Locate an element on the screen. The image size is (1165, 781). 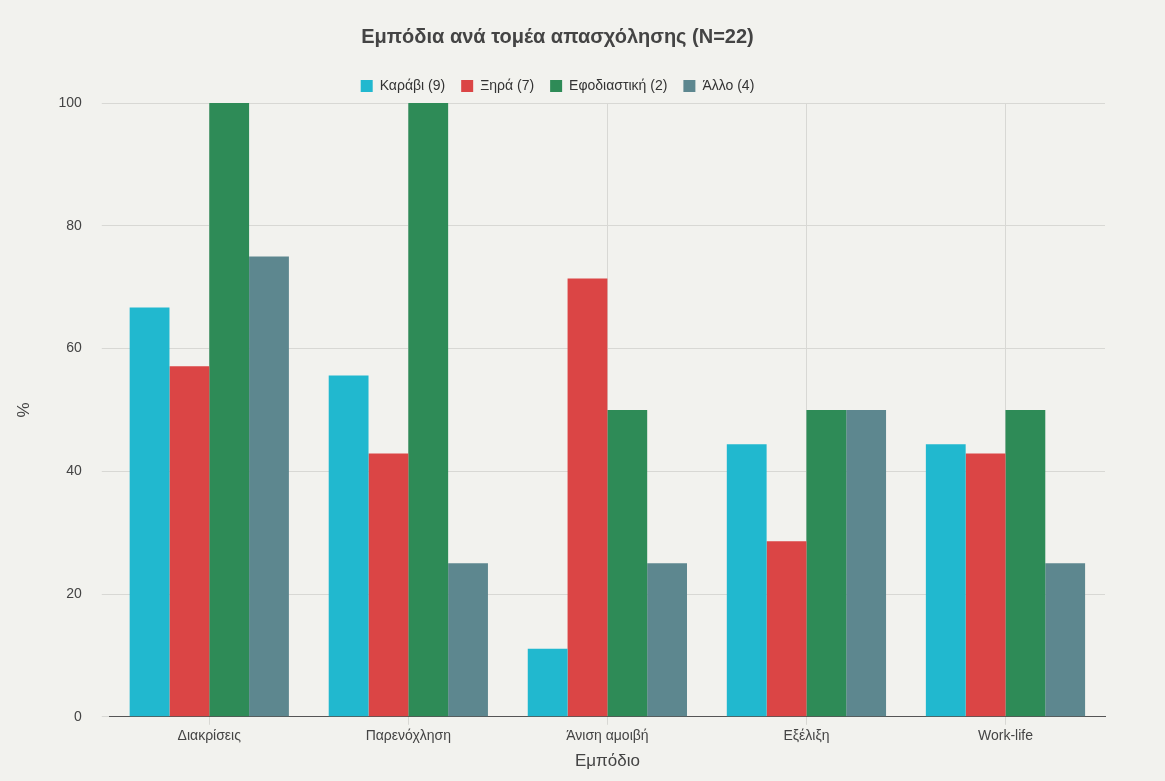
y-axis-title: % is located at coordinates (23, 410).